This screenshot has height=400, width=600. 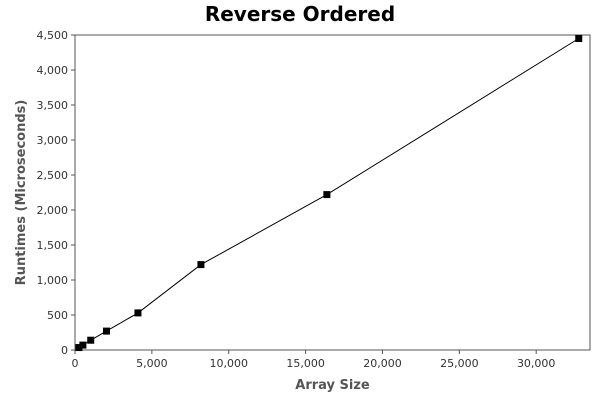 What do you see at coordinates (332, 385) in the screenshot?
I see `x-axis-label: Array Size` at bounding box center [332, 385].